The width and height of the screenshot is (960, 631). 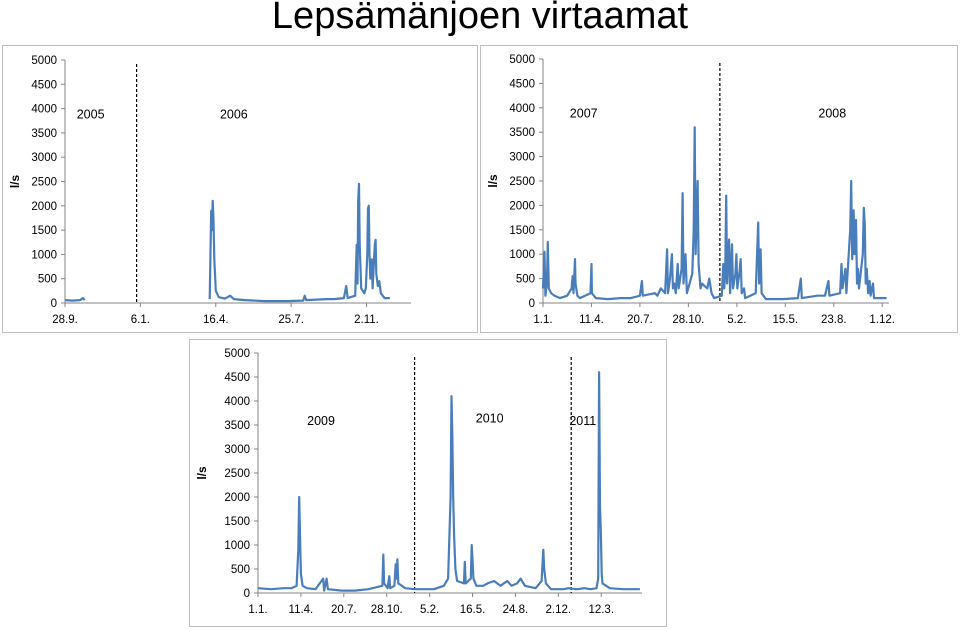 What do you see at coordinates (601, 610) in the screenshot?
I see `x-tick-label: 12.3.` at bounding box center [601, 610].